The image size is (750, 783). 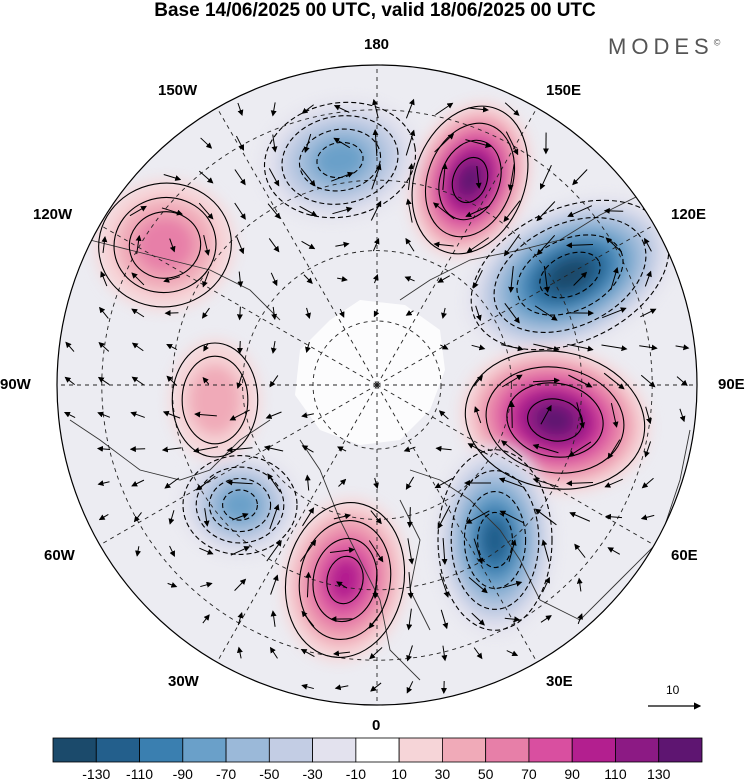 I want to click on colorbar-tick-label: 90, so click(x=572, y=774).